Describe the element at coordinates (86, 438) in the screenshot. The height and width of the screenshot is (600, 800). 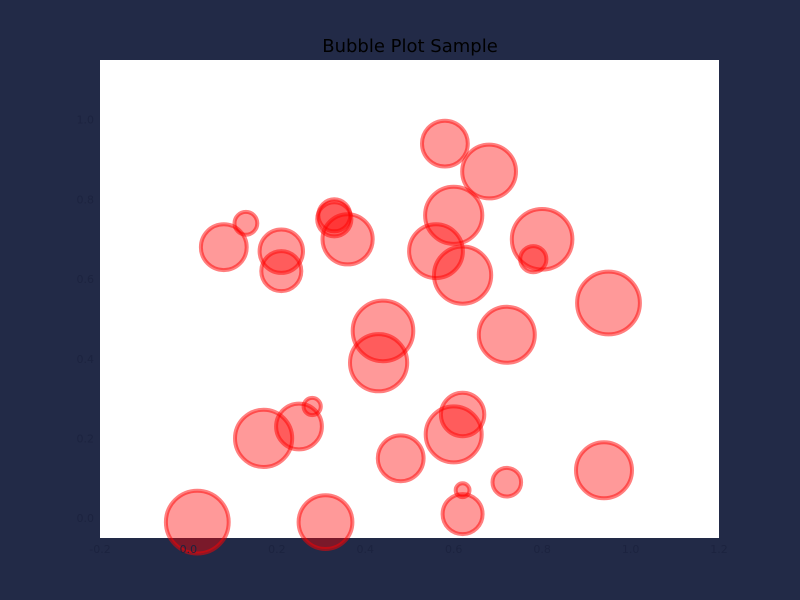
I see `y-tick-label: 0.2` at that location.